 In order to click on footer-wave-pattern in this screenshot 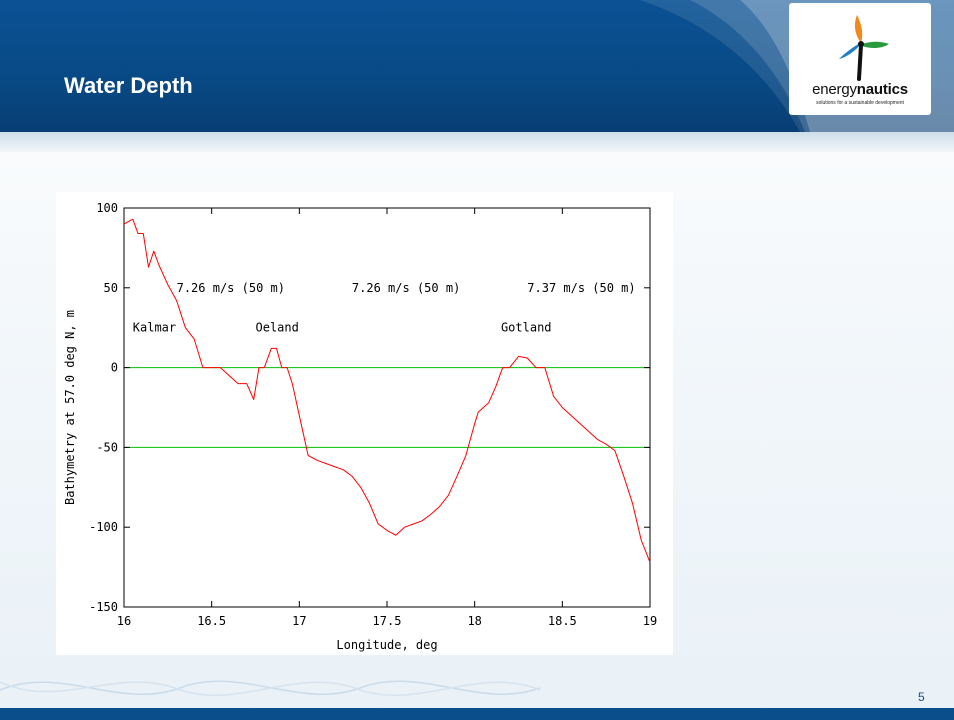, I will do `click(270, 688)`.